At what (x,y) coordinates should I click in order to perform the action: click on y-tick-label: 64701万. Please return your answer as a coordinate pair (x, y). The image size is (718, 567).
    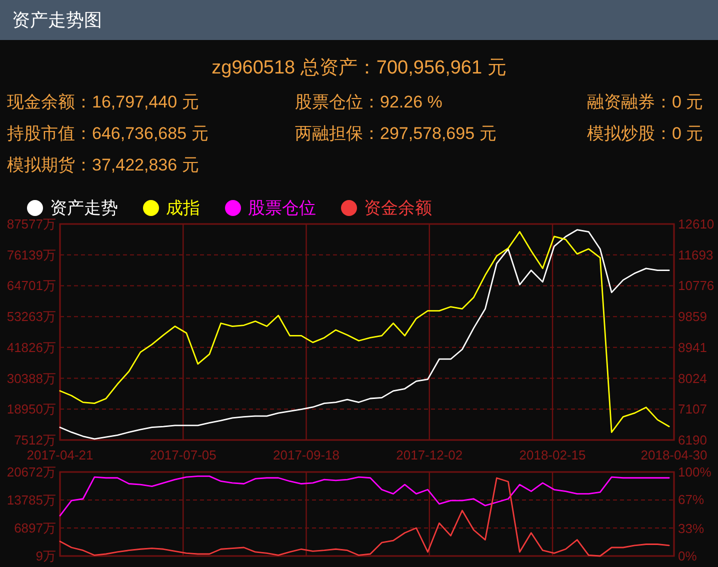
    Looking at the image, I should click on (31, 286).